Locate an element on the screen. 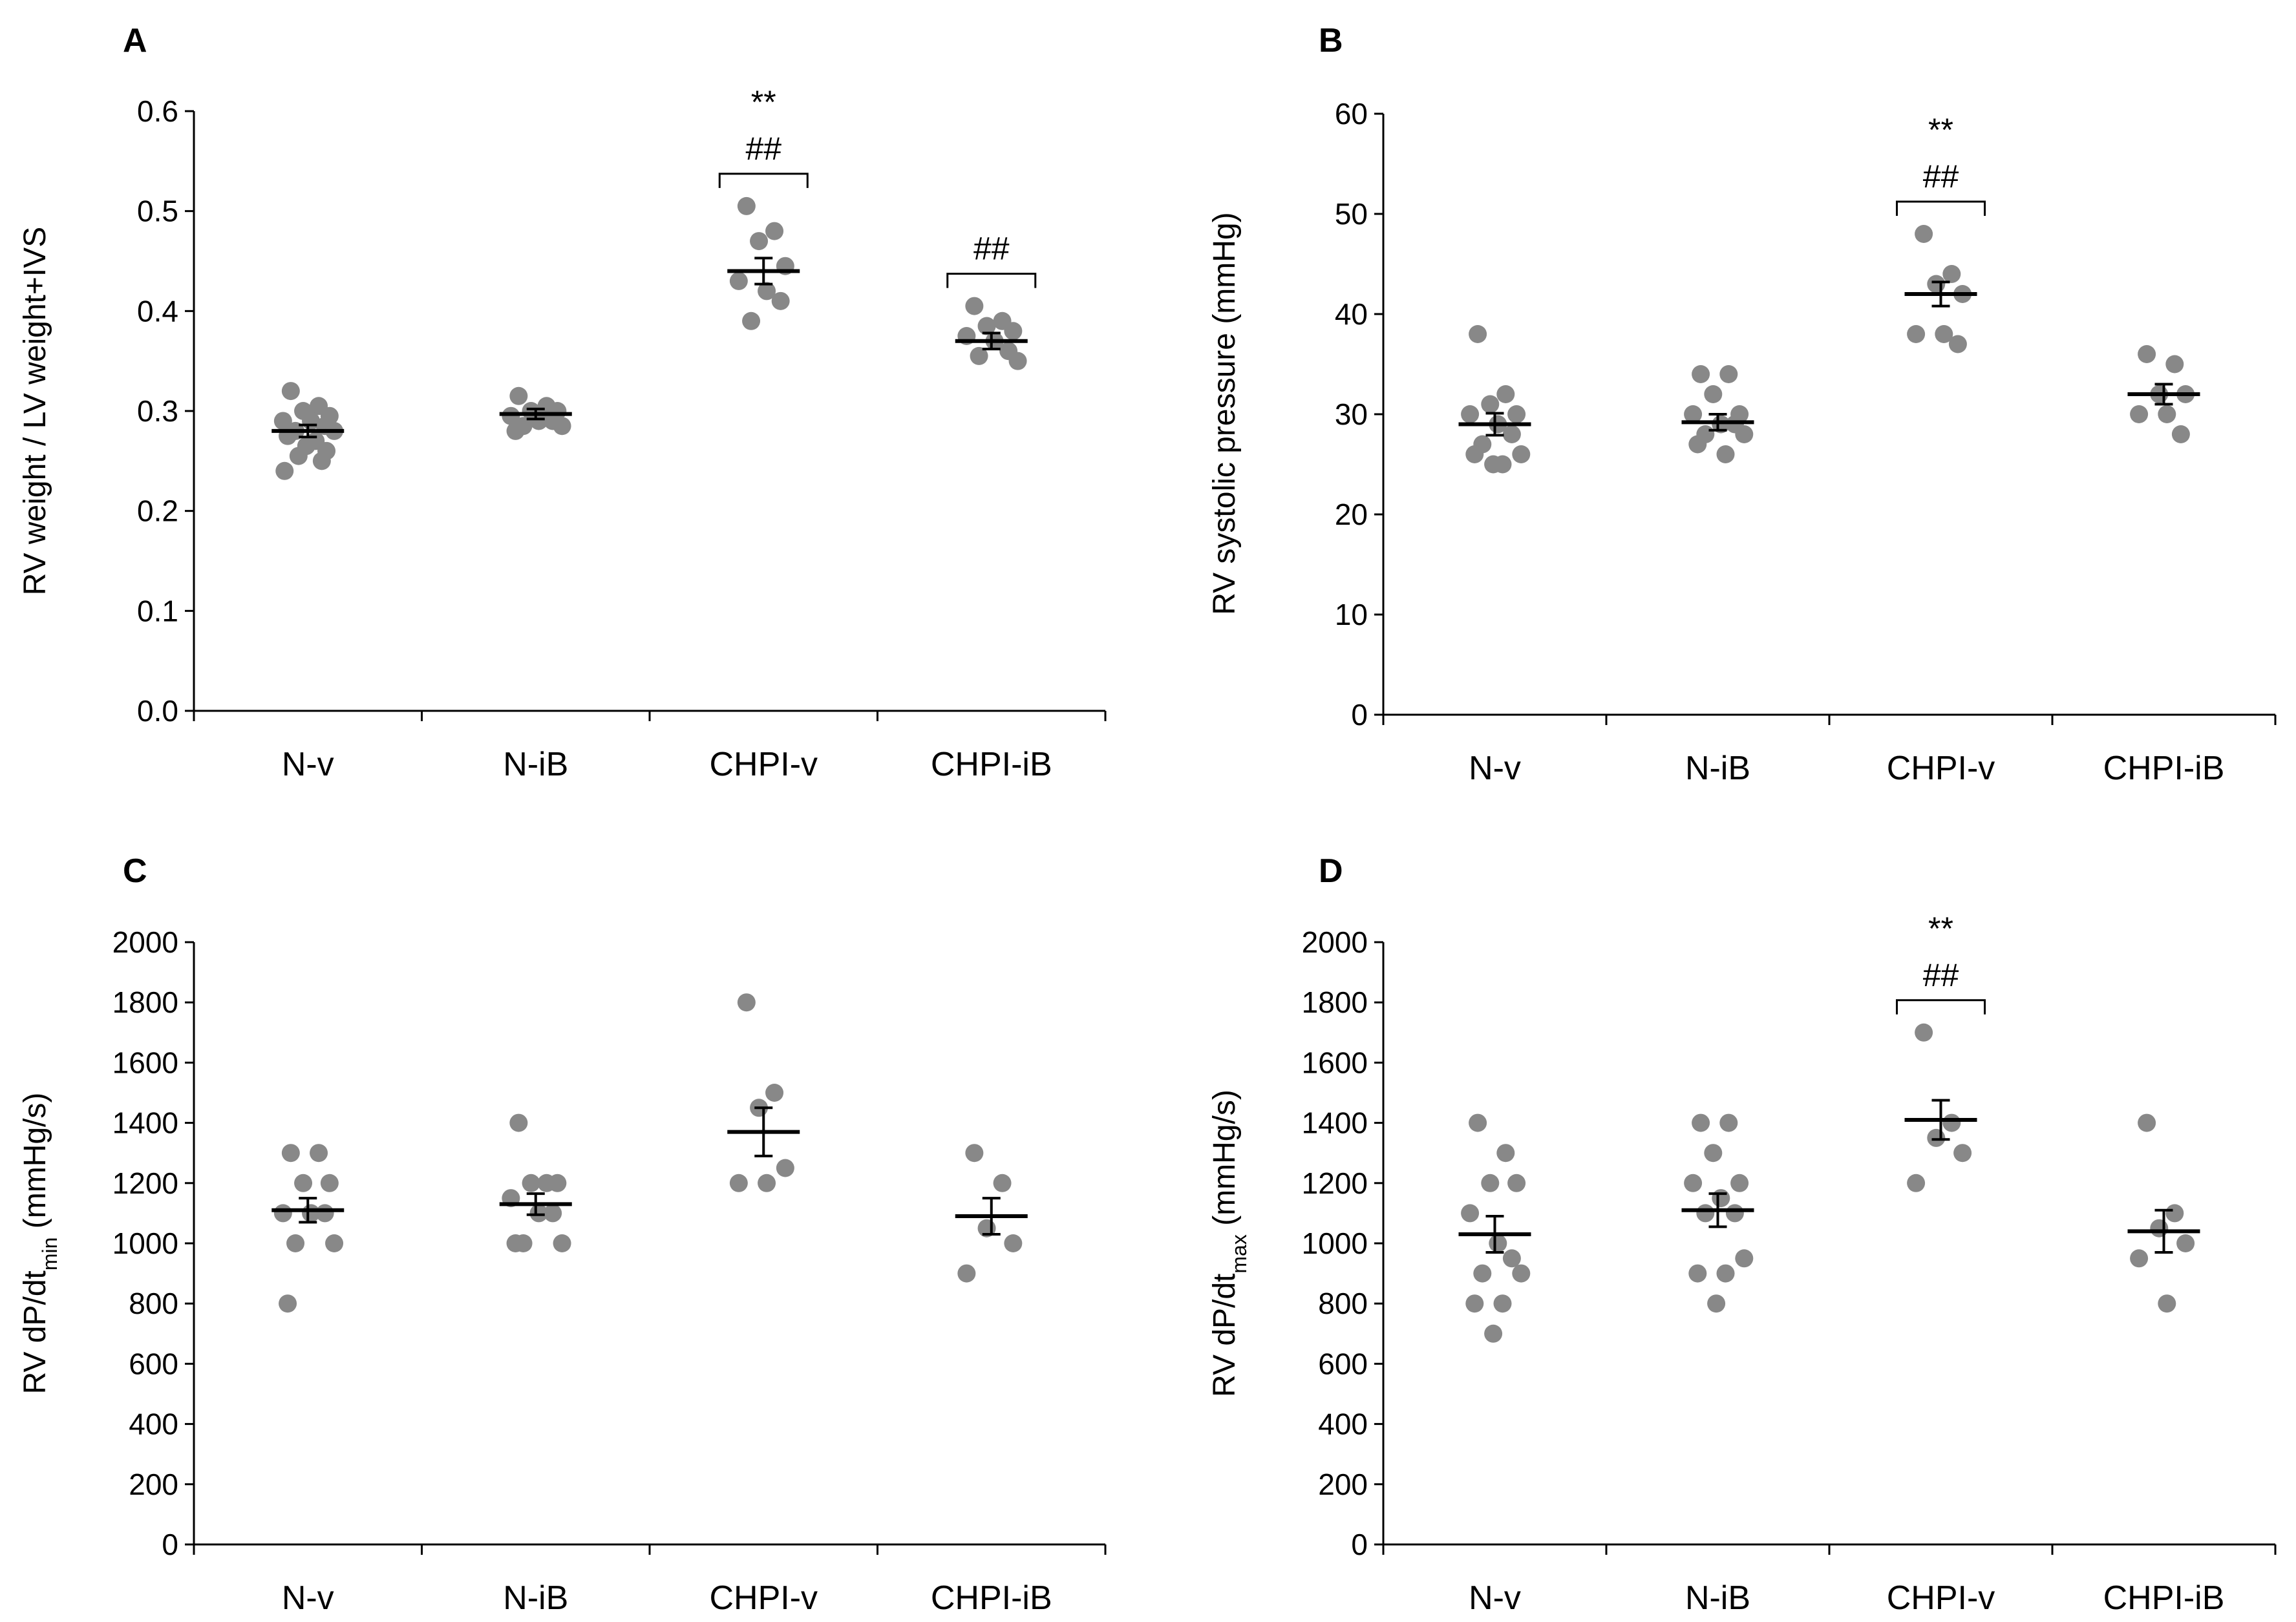 This screenshot has width=2296, height=1622. y-tick-label: 0.0 is located at coordinates (157, 711).